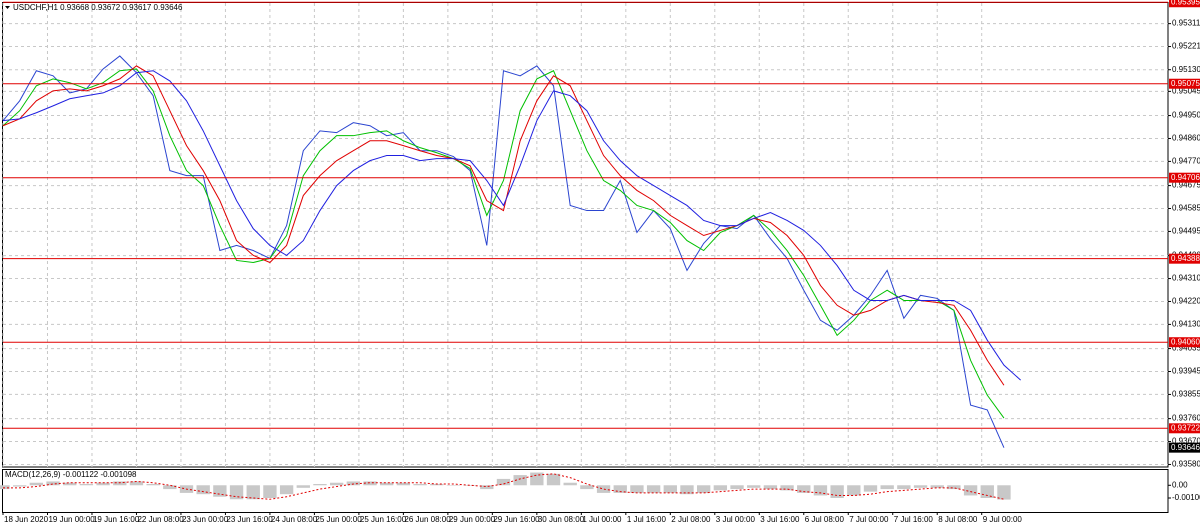 This screenshot has height=527, width=1200. What do you see at coordinates (825, 519) in the screenshot?
I see `x-tick-label: 6 Jul 08:00` at bounding box center [825, 519].